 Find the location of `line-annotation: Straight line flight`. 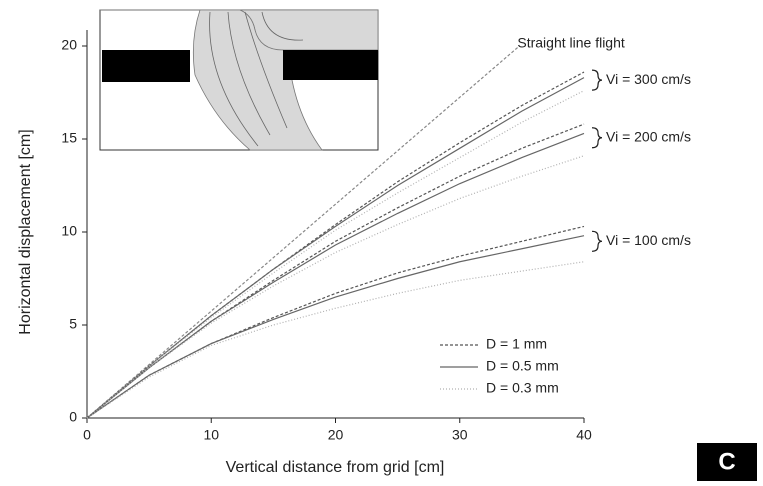

line-annotation: Straight line flight is located at coordinates (571, 43).